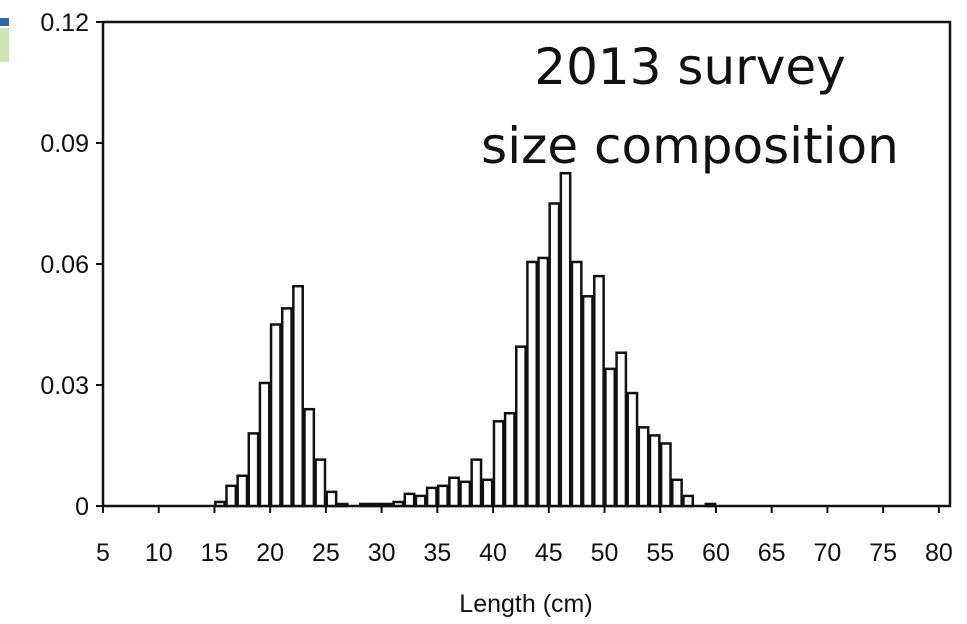 The height and width of the screenshot is (624, 967). Describe the element at coordinates (525, 604) in the screenshot. I see `x-axis-title: Length (cm)` at that location.